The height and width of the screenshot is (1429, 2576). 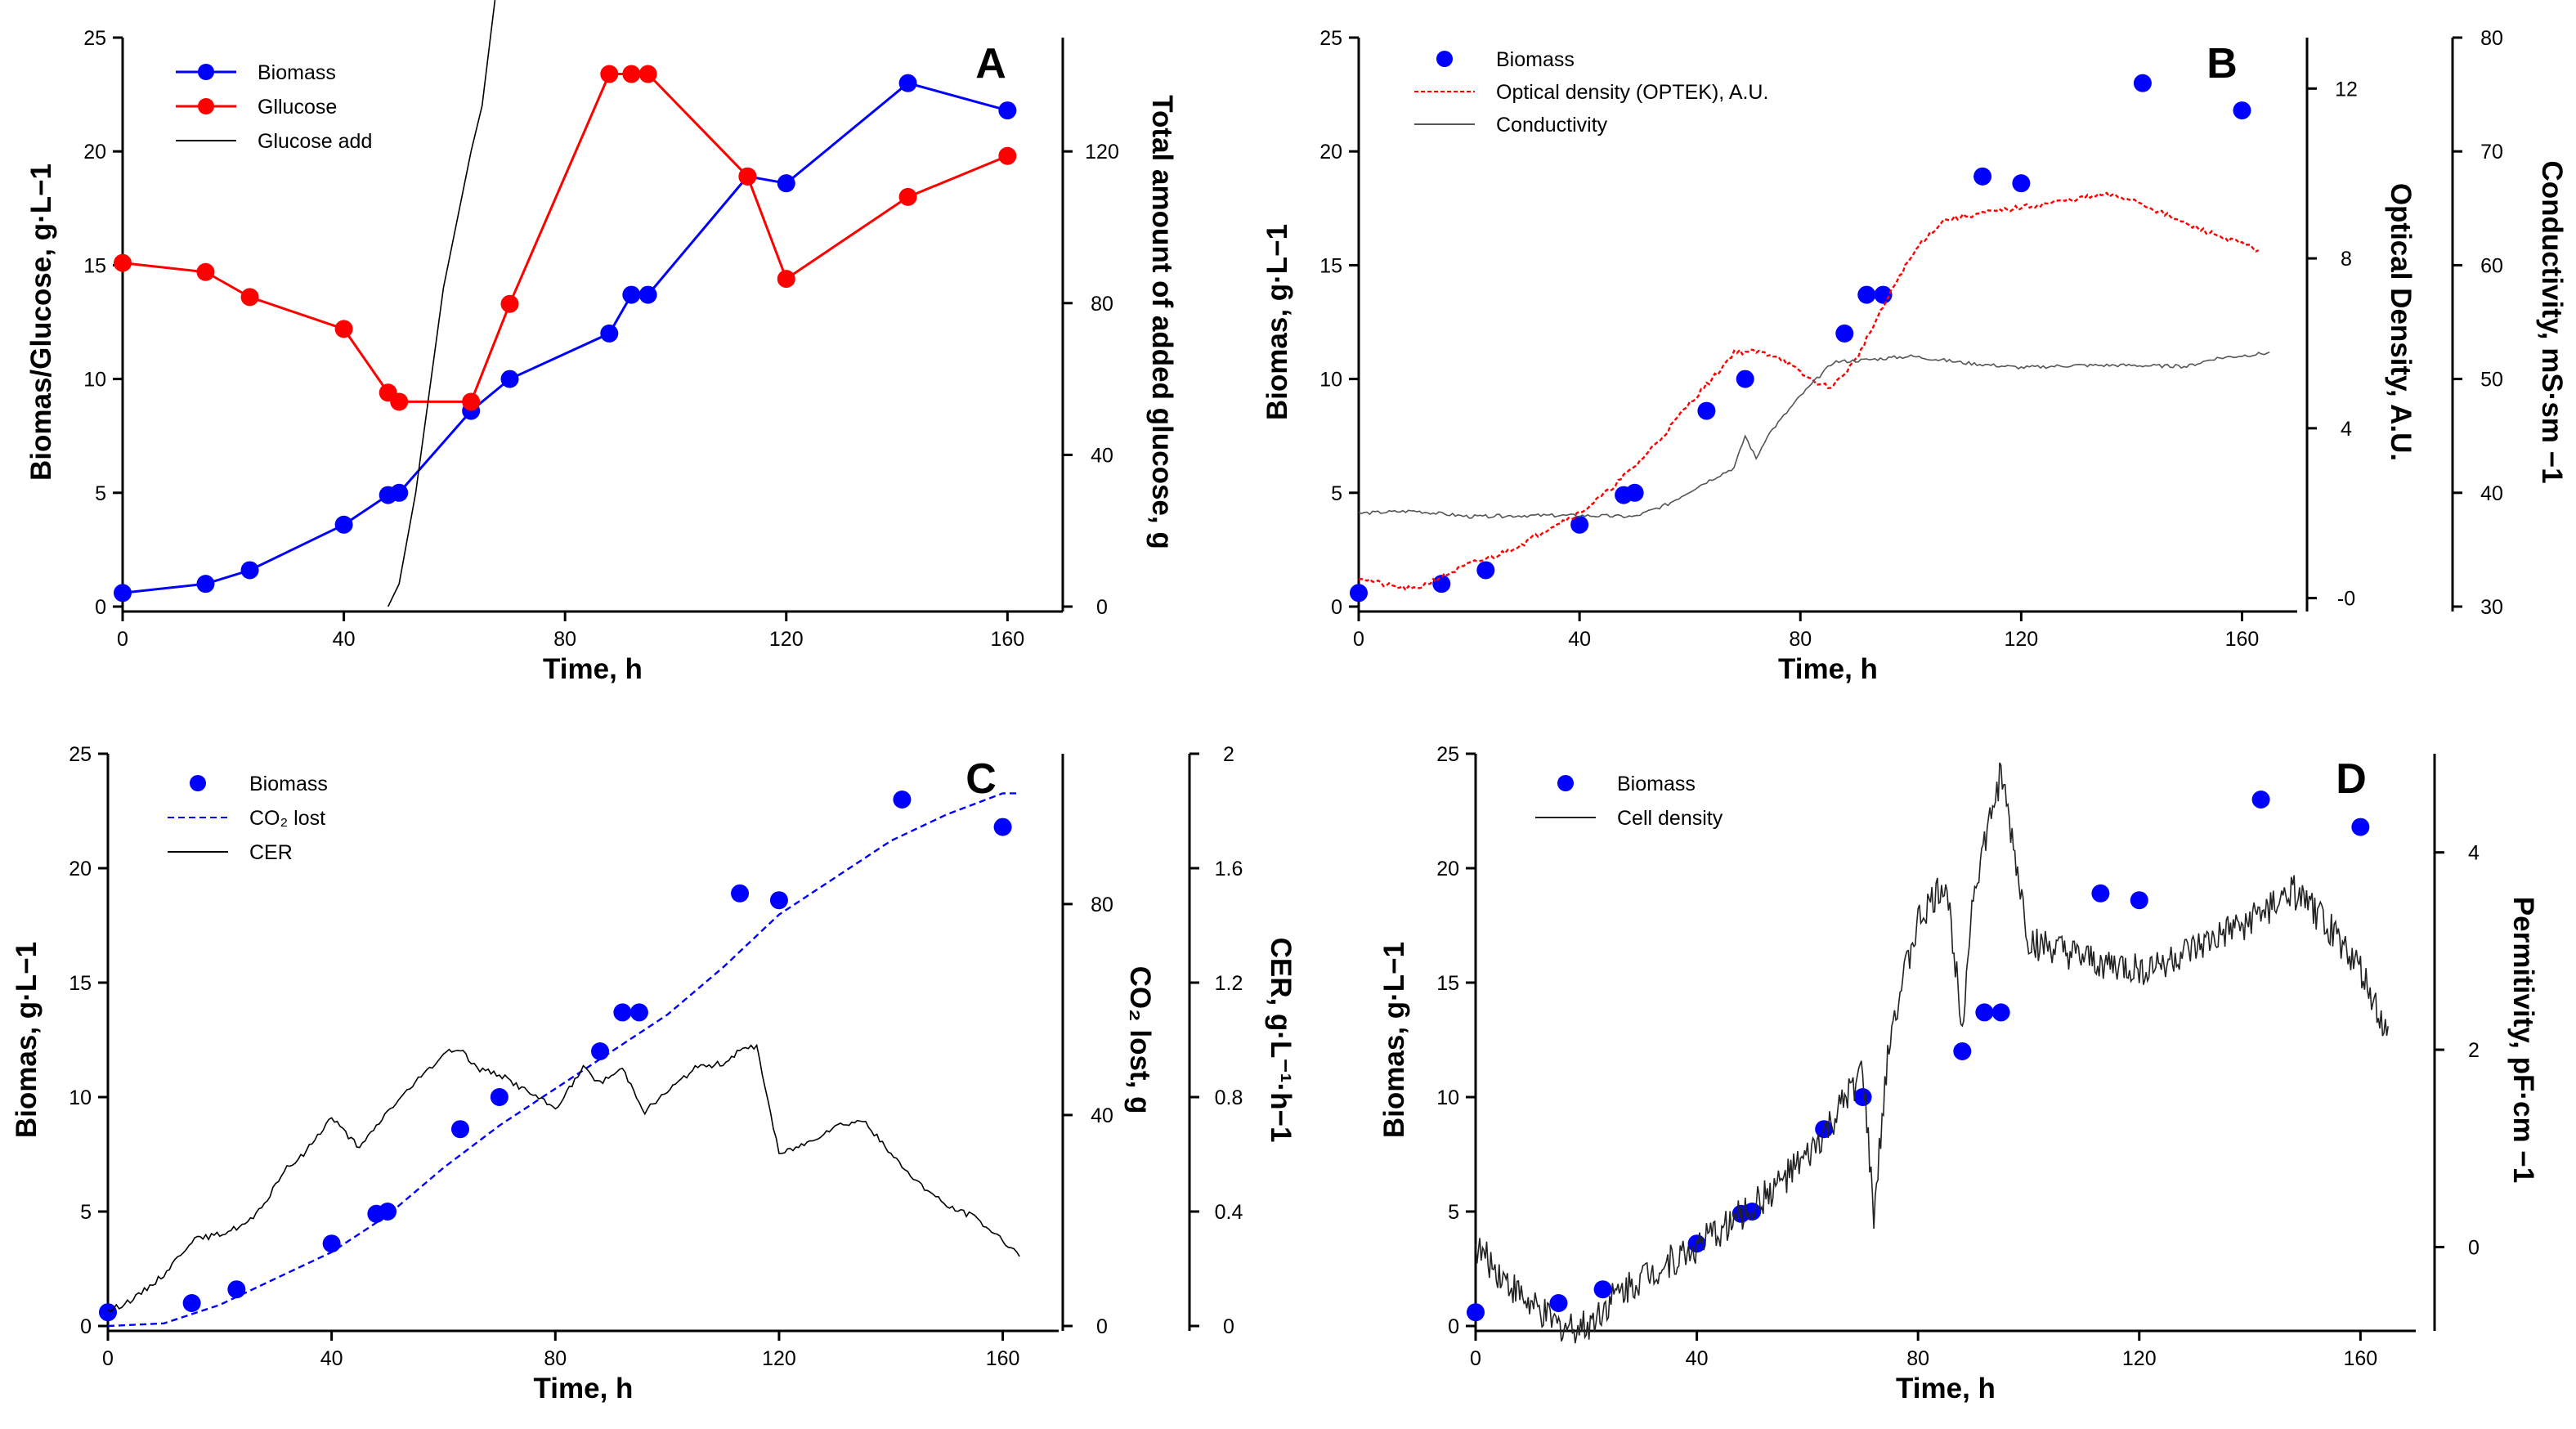 I want to click on series-gllucose, so click(x=566, y=238).